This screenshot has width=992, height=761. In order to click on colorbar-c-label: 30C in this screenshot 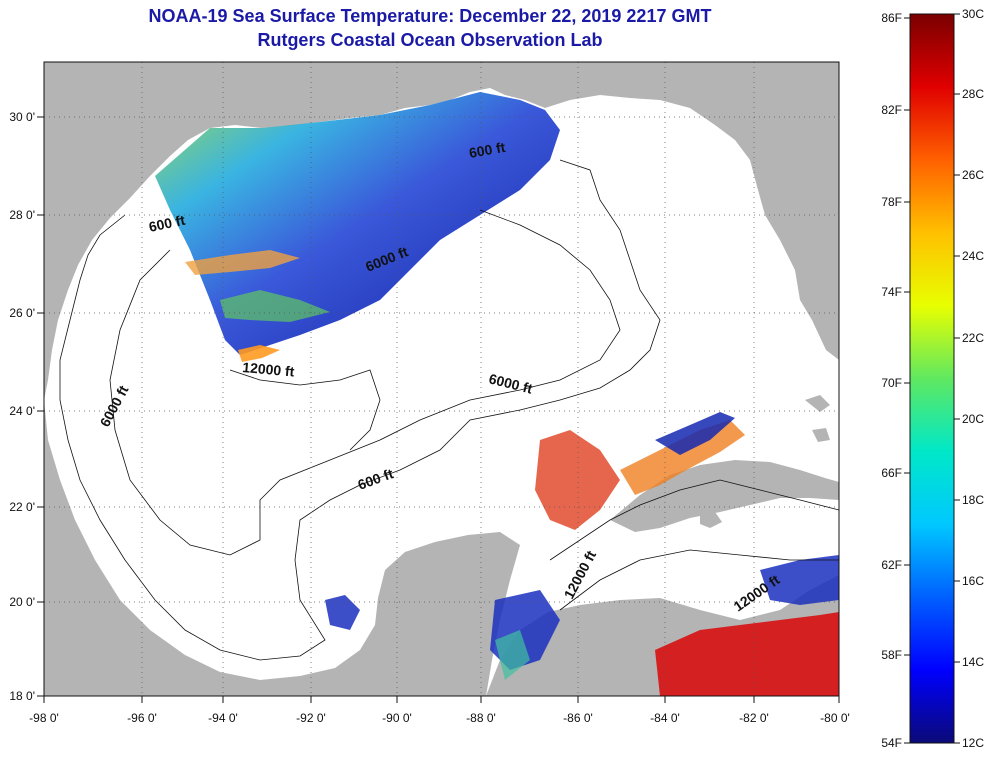, I will do `click(973, 14)`.